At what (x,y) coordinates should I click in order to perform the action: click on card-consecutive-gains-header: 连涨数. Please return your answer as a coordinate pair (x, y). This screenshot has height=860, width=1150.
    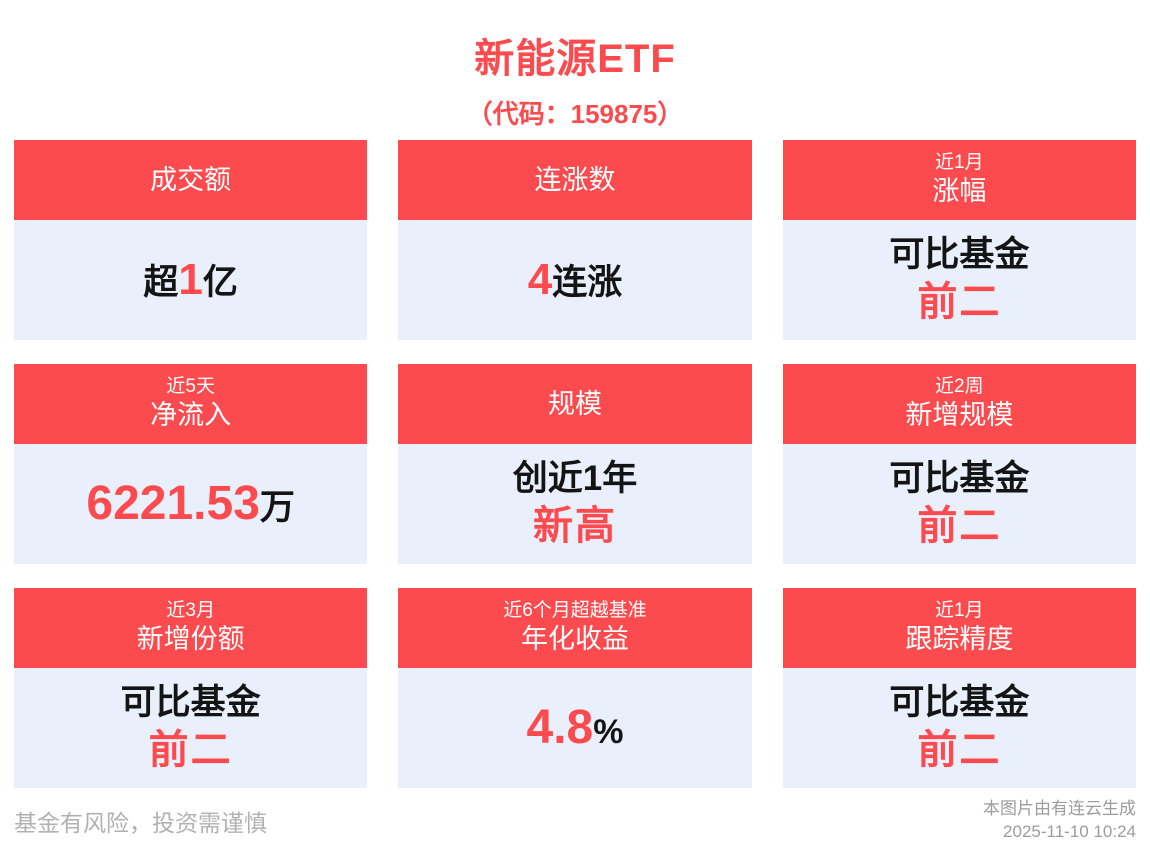
    Looking at the image, I should click on (575, 180).